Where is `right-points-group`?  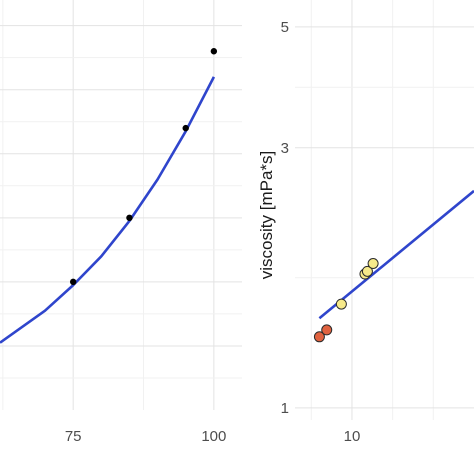
right-points-group is located at coordinates (346, 300).